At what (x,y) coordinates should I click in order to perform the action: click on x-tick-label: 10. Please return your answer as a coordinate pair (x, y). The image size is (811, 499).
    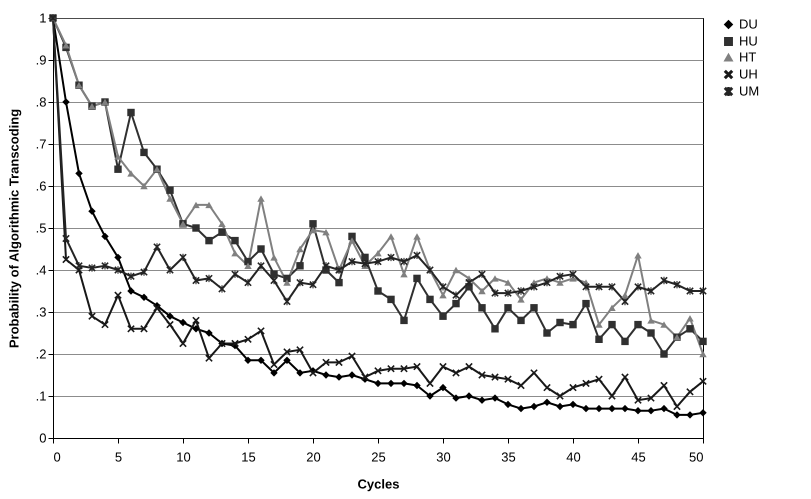
    Looking at the image, I should click on (183, 457).